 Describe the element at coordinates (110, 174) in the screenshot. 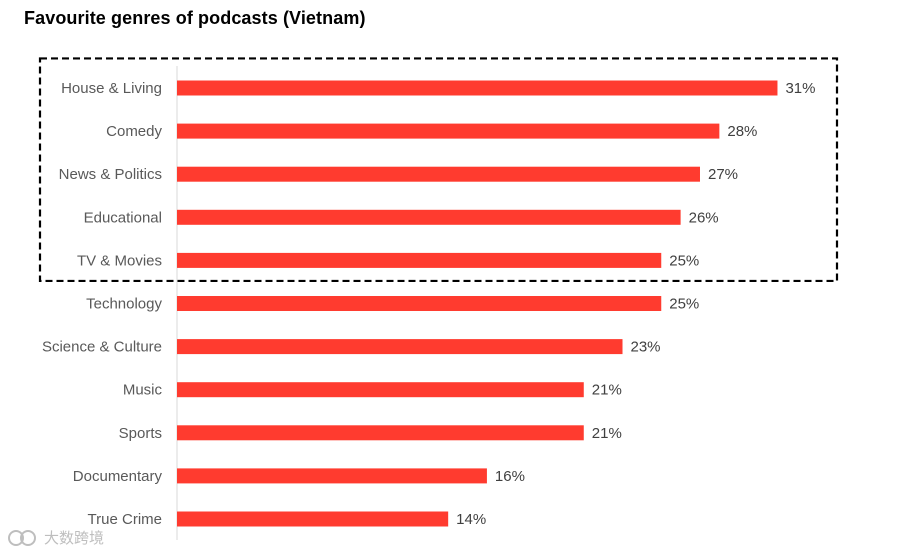

I see `category-label: News & Politics` at that location.